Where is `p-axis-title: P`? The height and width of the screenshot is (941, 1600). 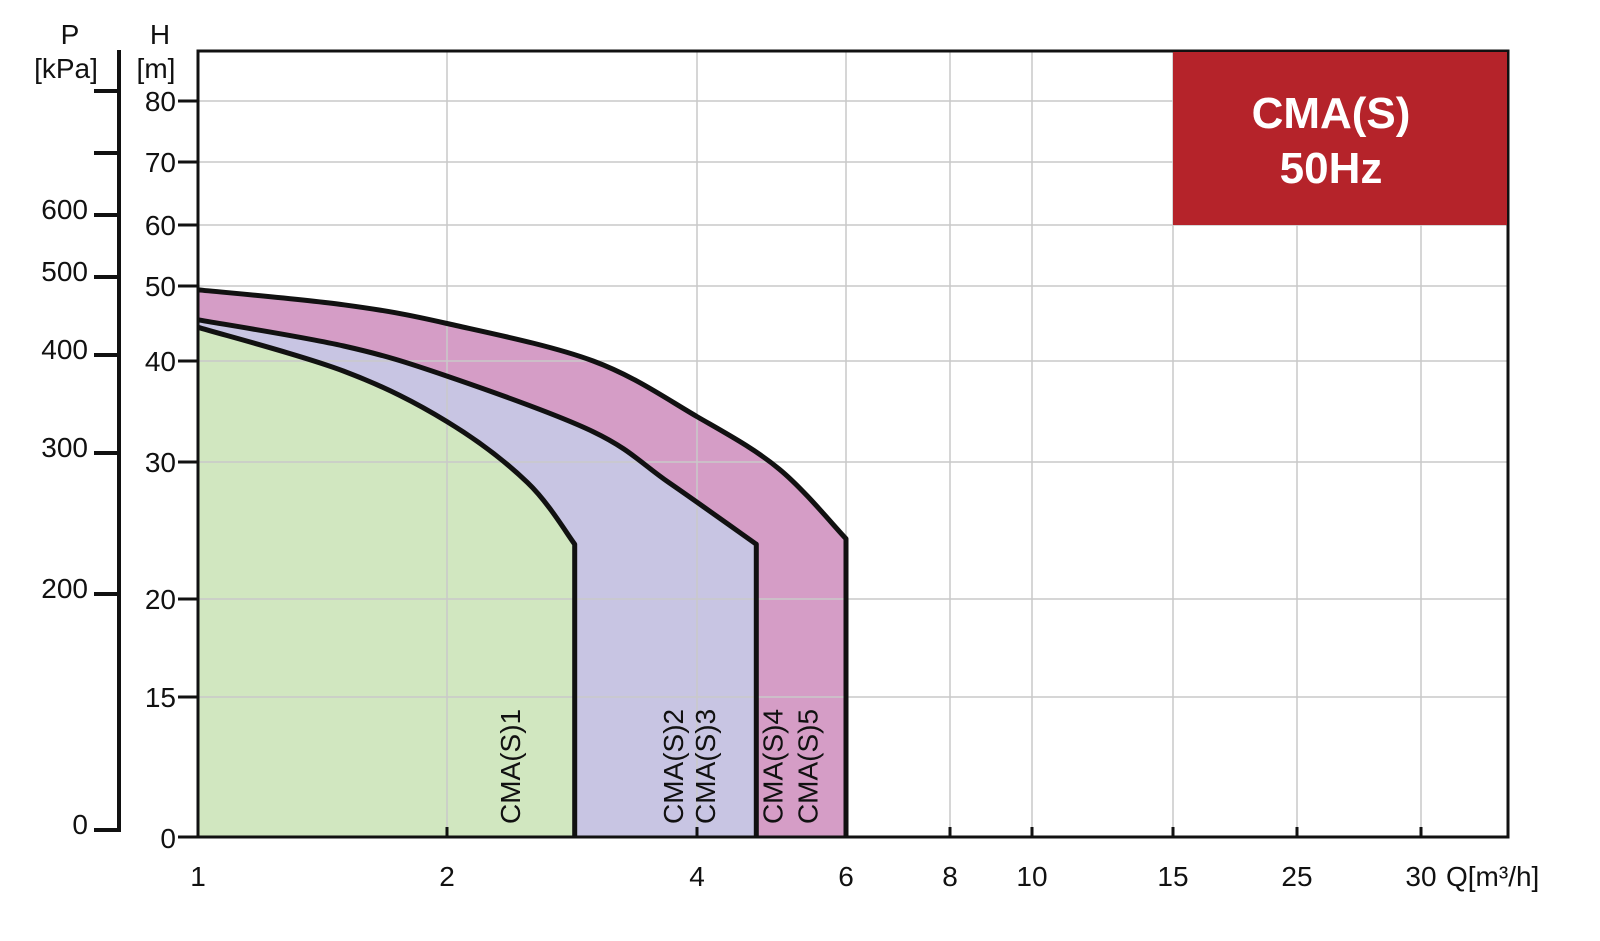
p-axis-title: P is located at coordinates (70, 34).